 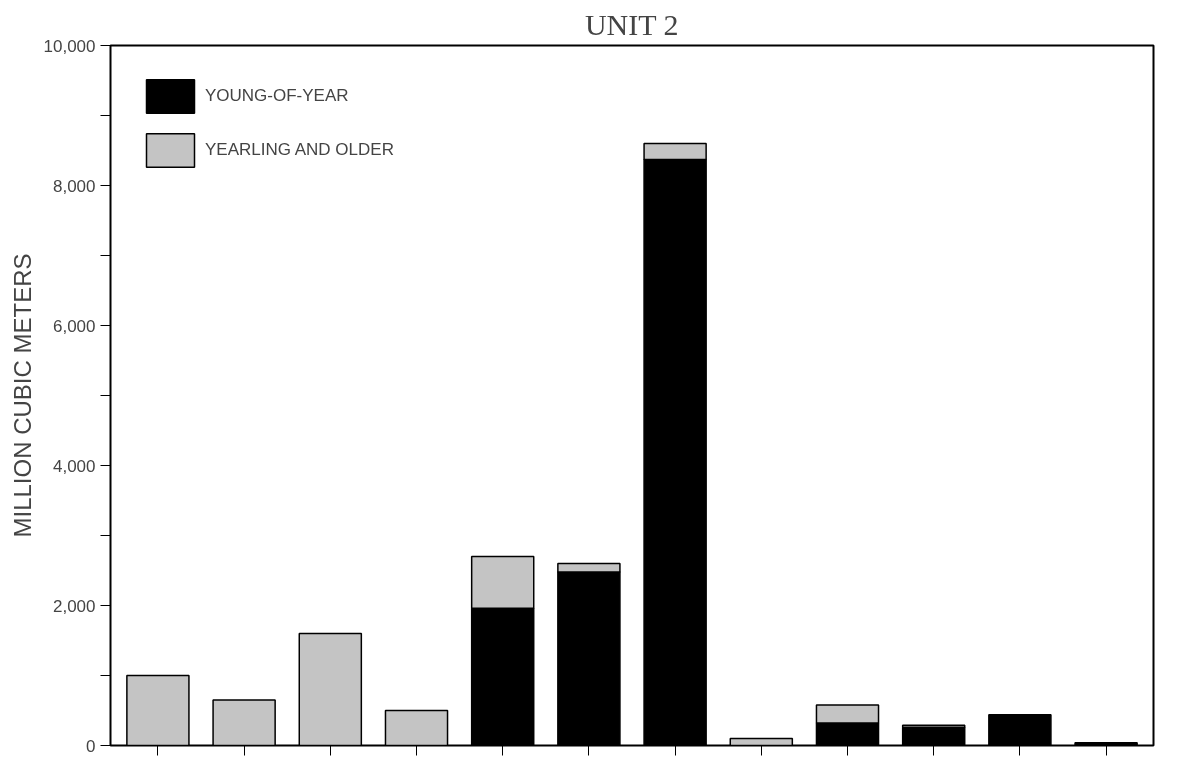 I want to click on legend-label: YEARLING AND OLDER, so click(x=299, y=150).